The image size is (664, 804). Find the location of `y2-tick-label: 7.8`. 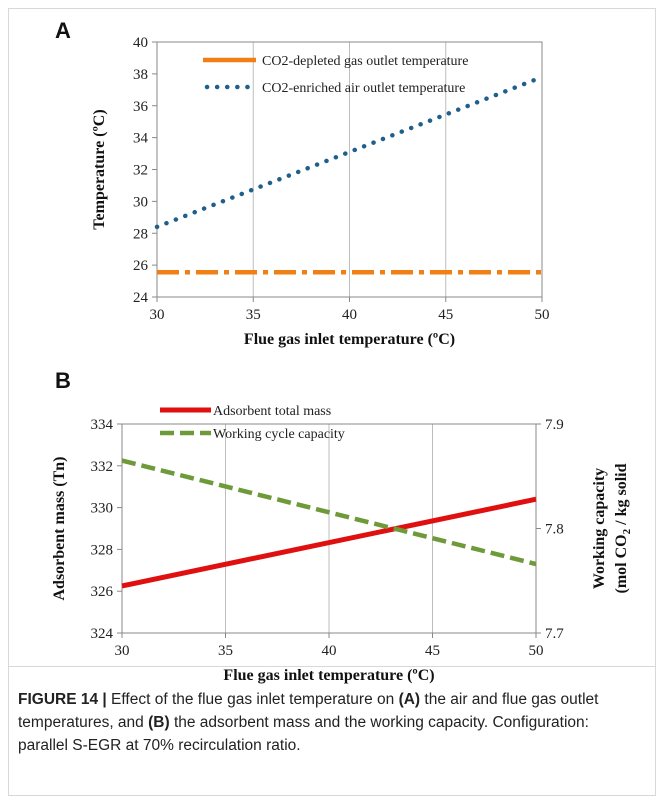

y2-tick-label: 7.8 is located at coordinates (554, 530).